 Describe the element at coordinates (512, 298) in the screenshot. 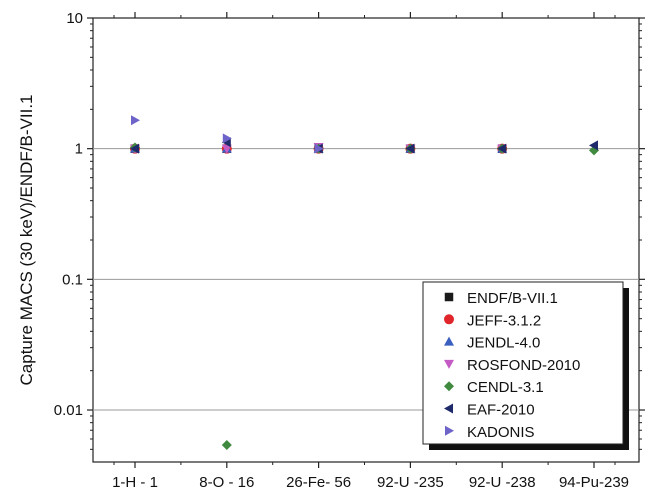

I see `legend-label: ENDF/B-VII.1` at that location.